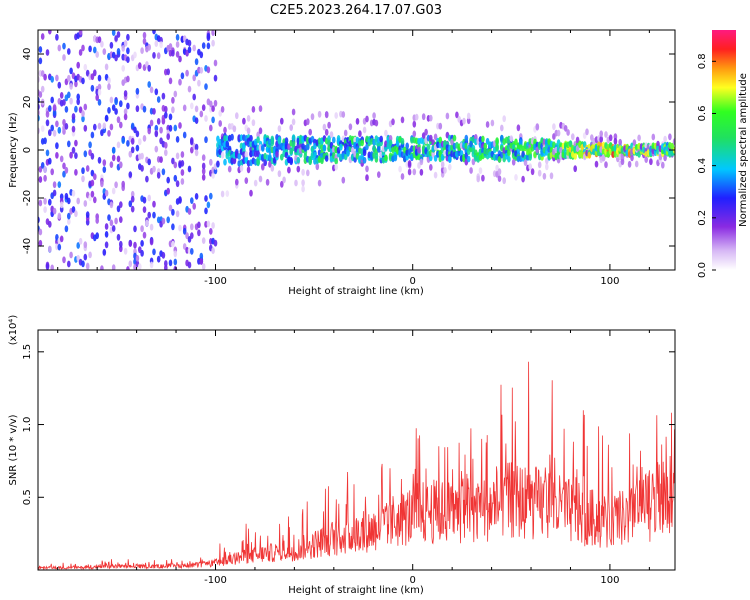  What do you see at coordinates (702, 61) in the screenshot?
I see `colorbar-tick-label: 0.8` at bounding box center [702, 61].